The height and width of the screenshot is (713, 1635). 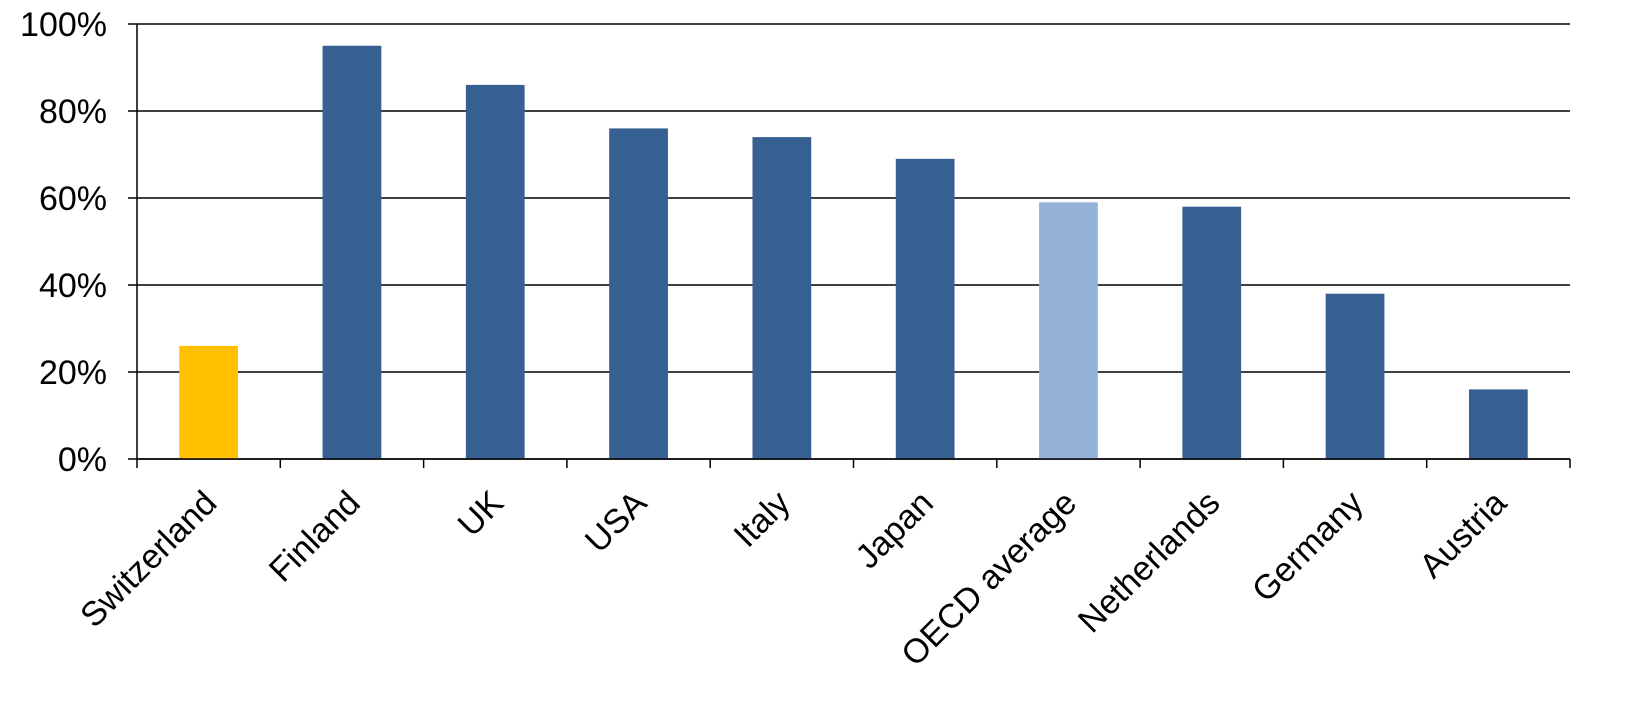 I want to click on x-tick-label: Italy, so click(x=762, y=519).